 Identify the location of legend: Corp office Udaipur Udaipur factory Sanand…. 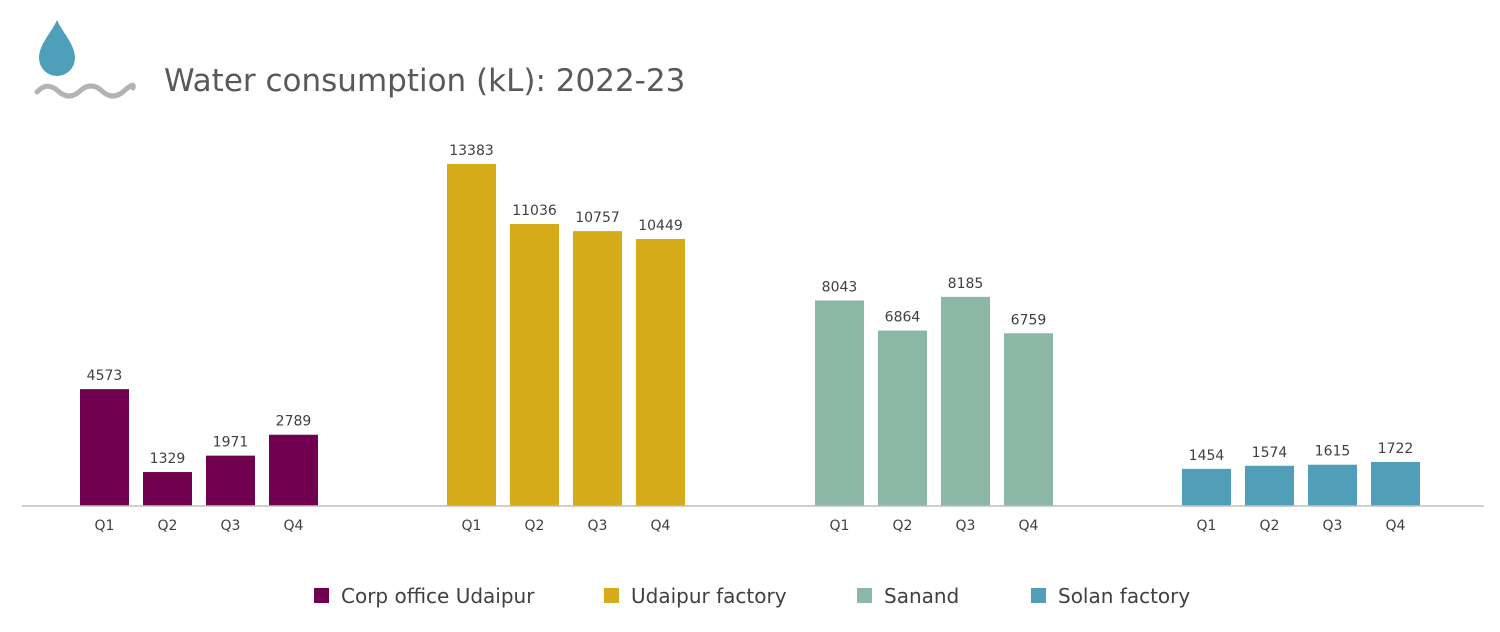
(752, 596).